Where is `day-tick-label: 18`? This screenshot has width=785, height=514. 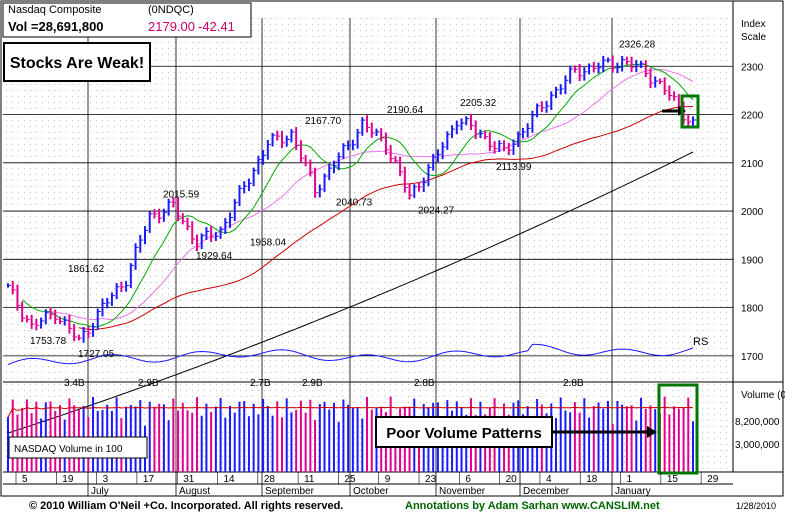 day-tick-label: 18 is located at coordinates (592, 479).